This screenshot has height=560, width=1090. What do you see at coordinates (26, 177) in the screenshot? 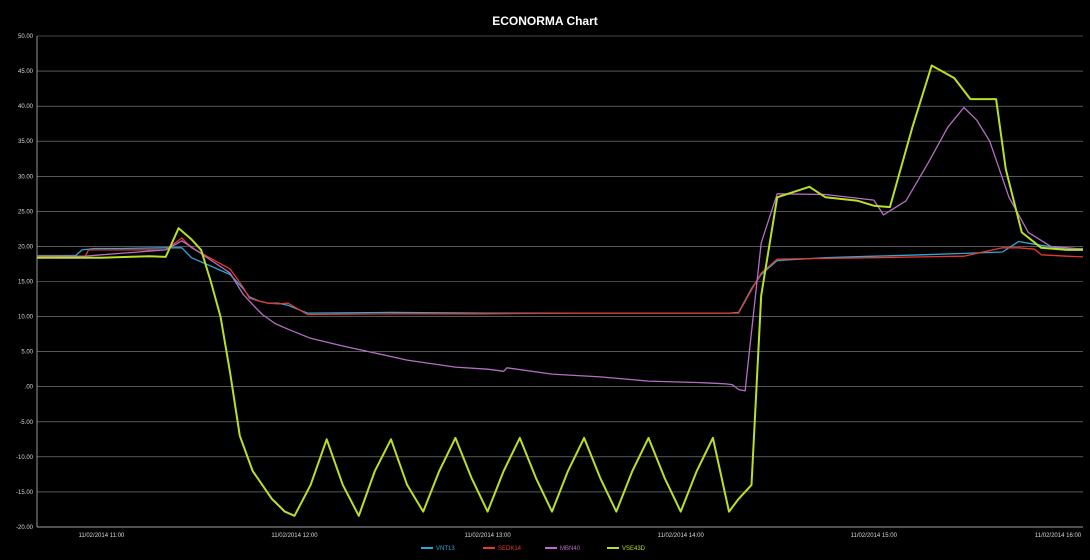
I see `y-tick-label: 30.00` at bounding box center [26, 177].